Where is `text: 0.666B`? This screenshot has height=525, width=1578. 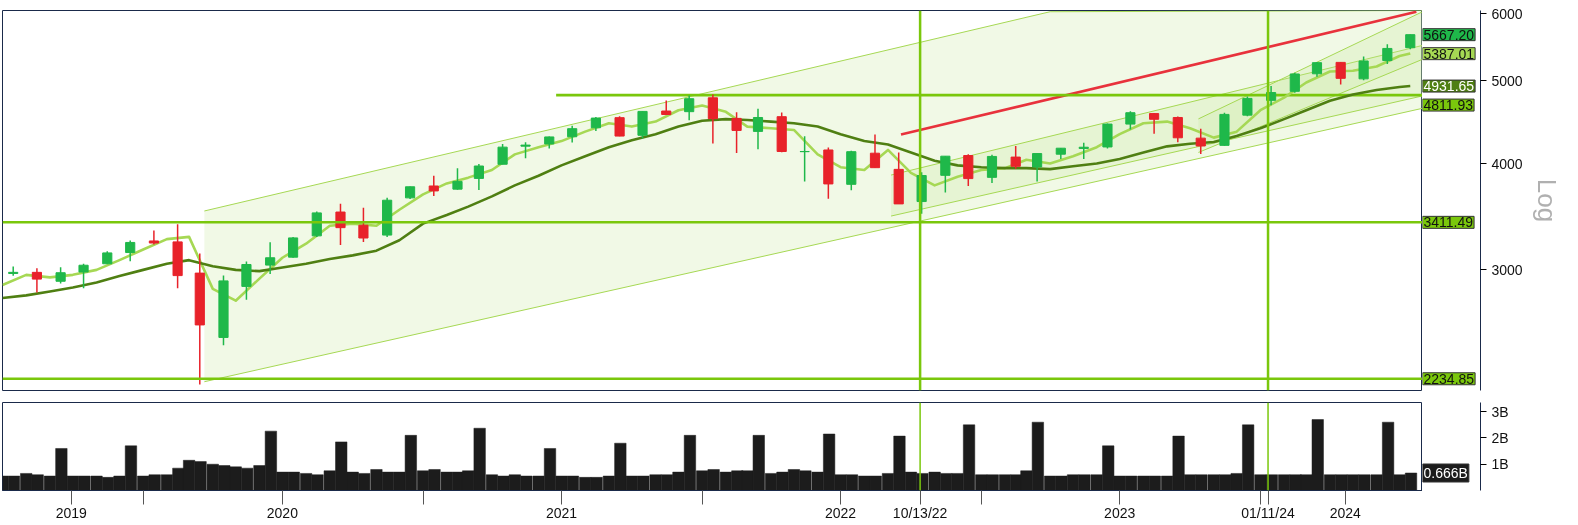
text: 0.666B is located at coordinates (1445, 473).